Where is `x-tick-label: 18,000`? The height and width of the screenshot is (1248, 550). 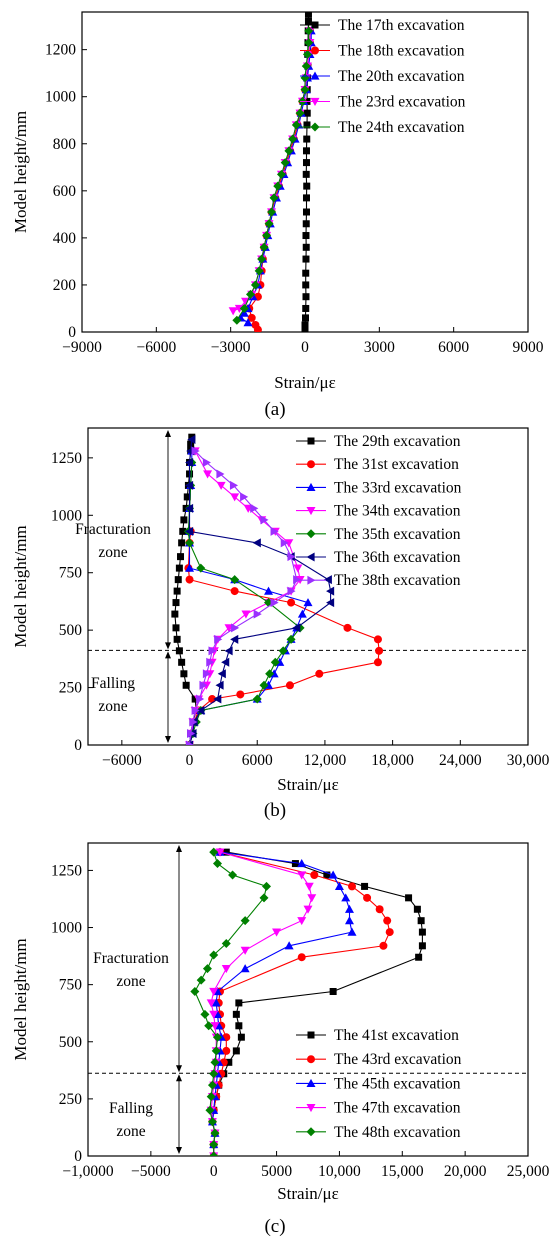 x-tick-label: 18,000 is located at coordinates (392, 760).